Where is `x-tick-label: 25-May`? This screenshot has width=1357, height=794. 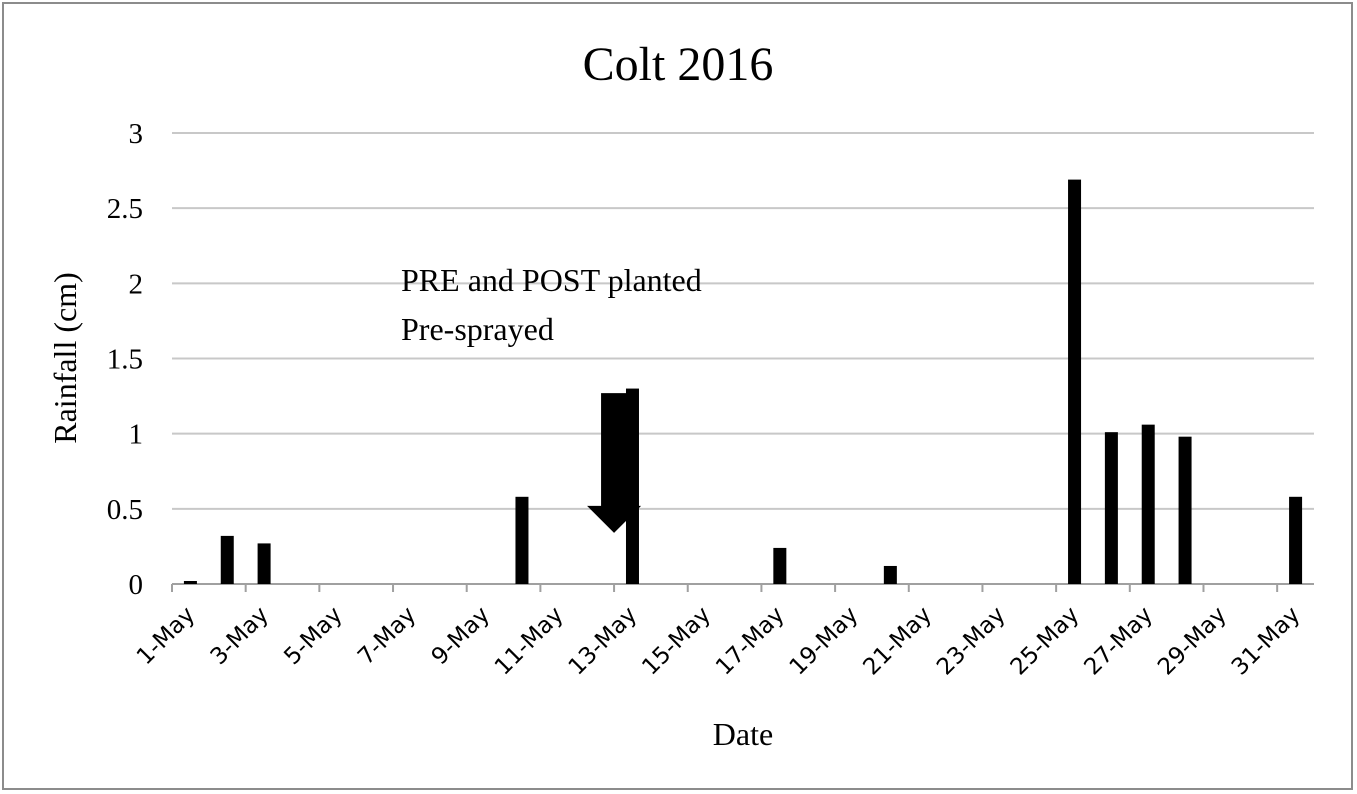 x-tick-label: 25-May is located at coordinates (1045, 641).